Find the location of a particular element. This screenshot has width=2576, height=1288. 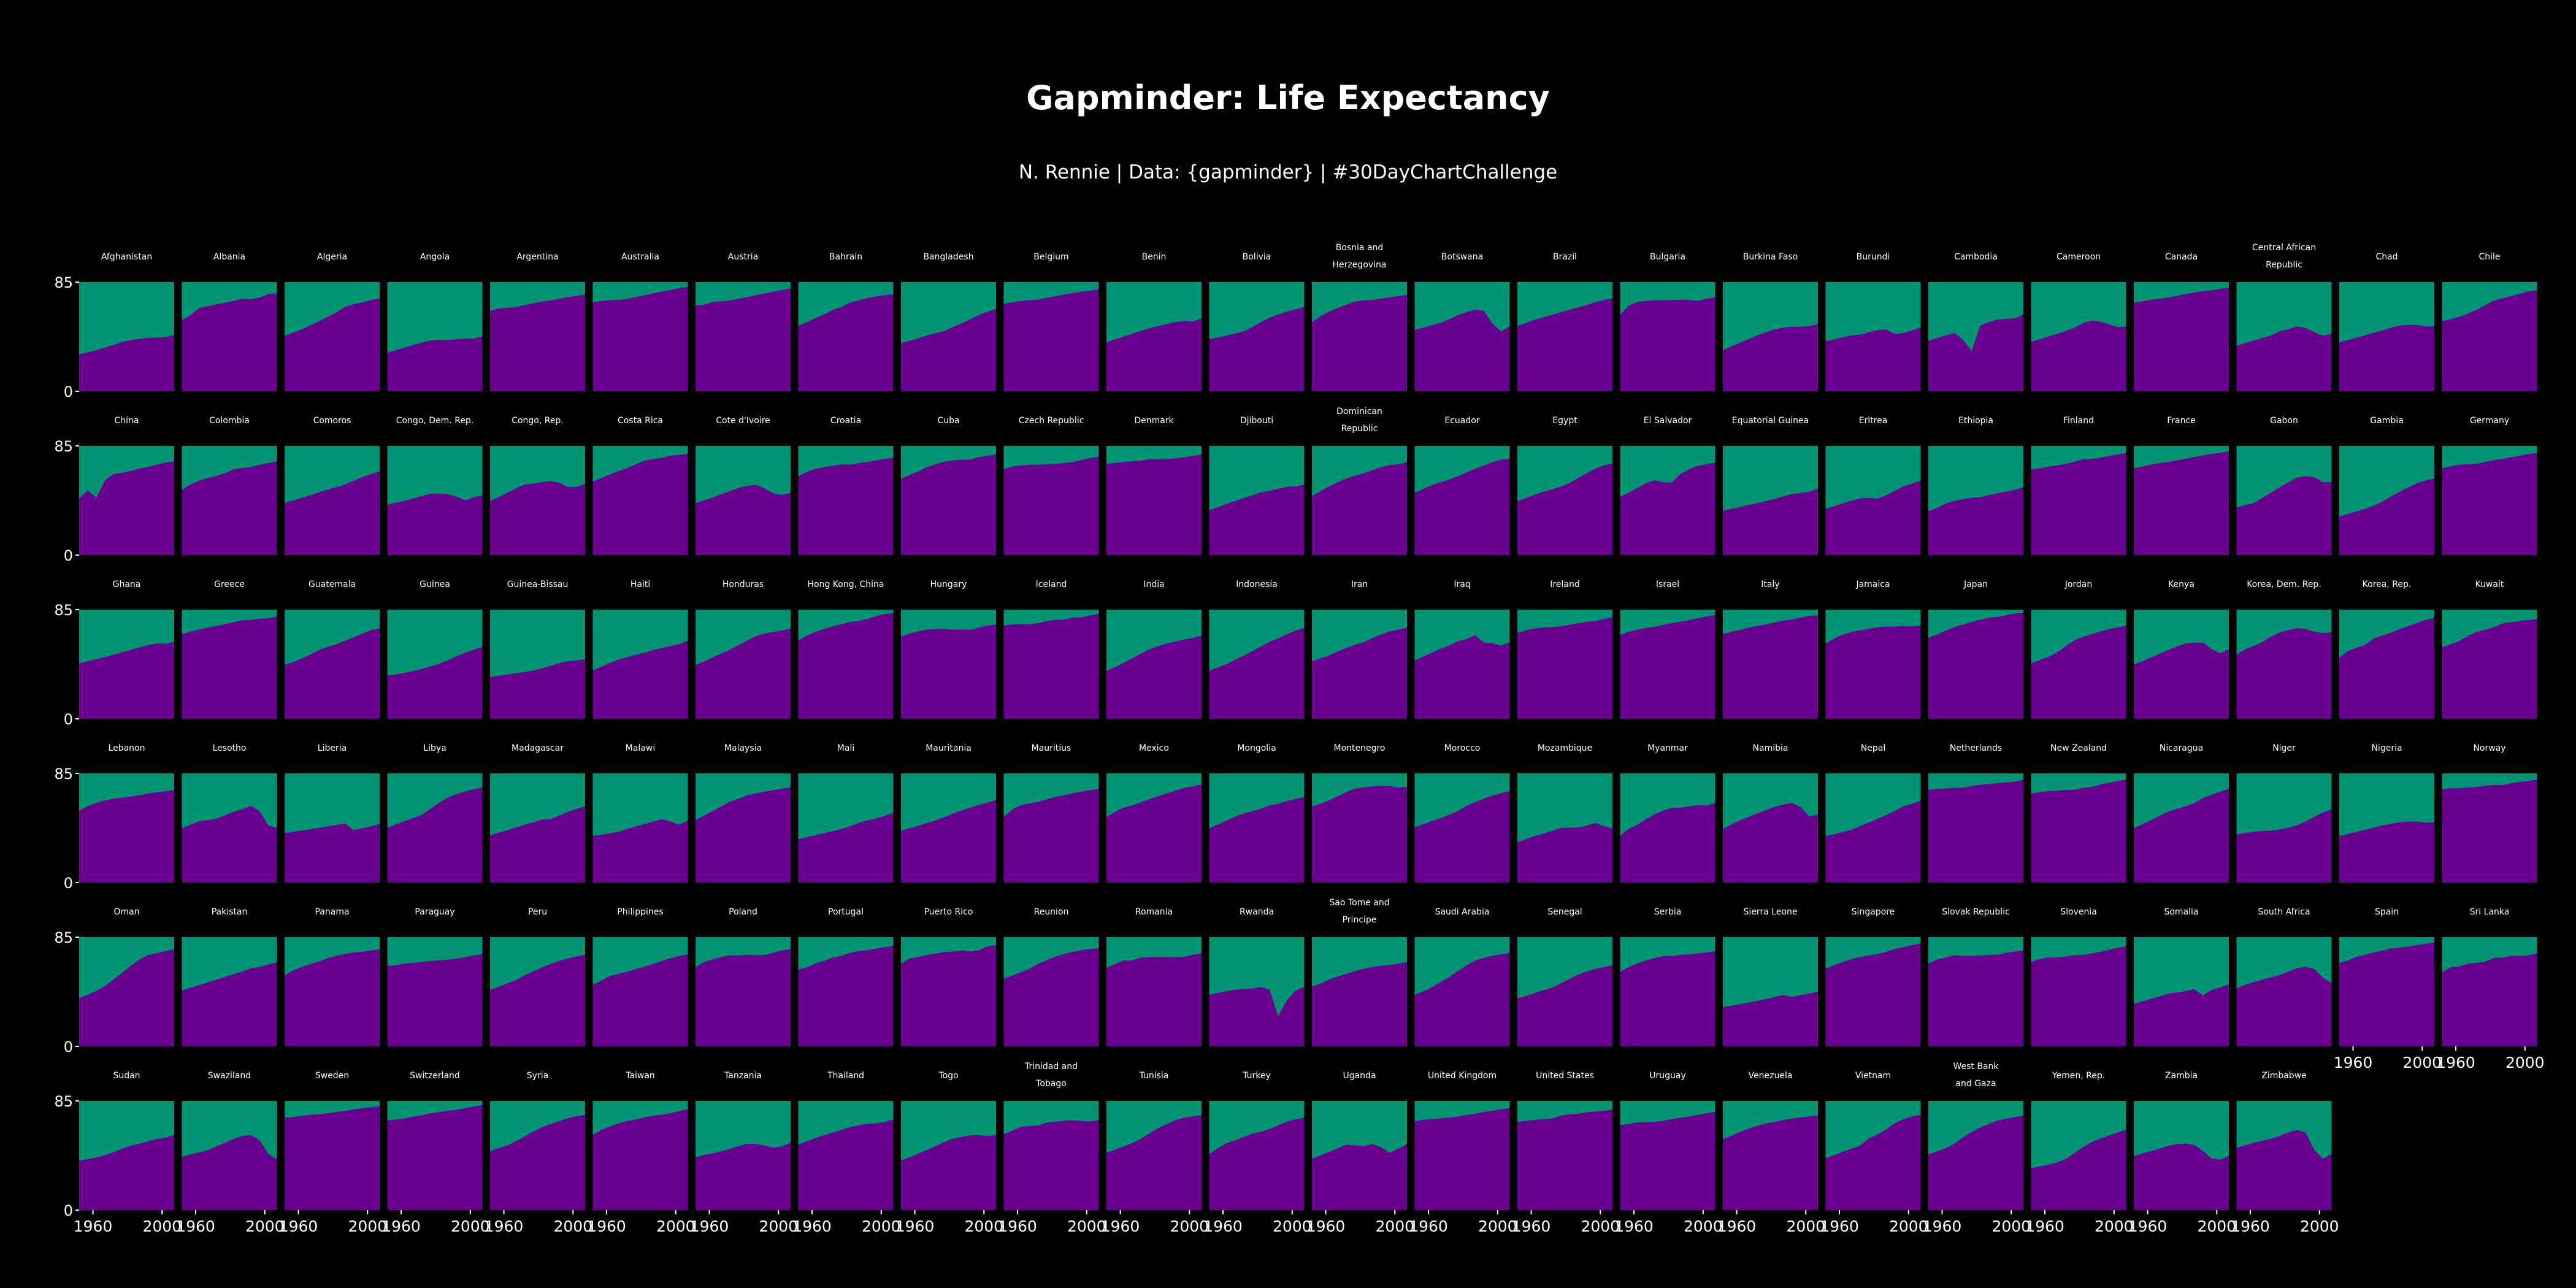

facet-label: Haiti is located at coordinates (640, 584).